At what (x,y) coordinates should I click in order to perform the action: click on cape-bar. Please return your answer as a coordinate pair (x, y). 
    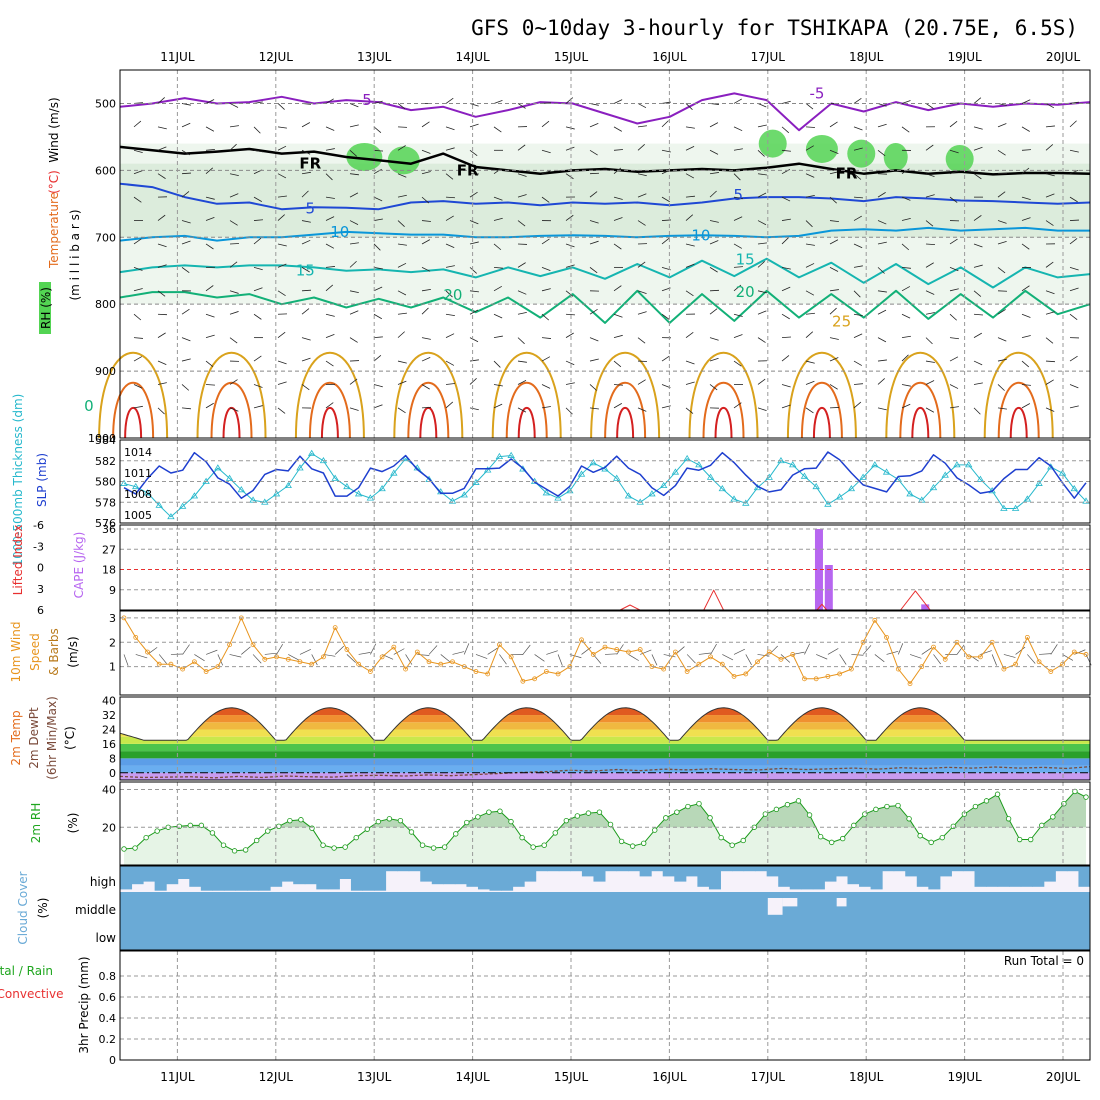
    Looking at the image, I should click on (818, 569).